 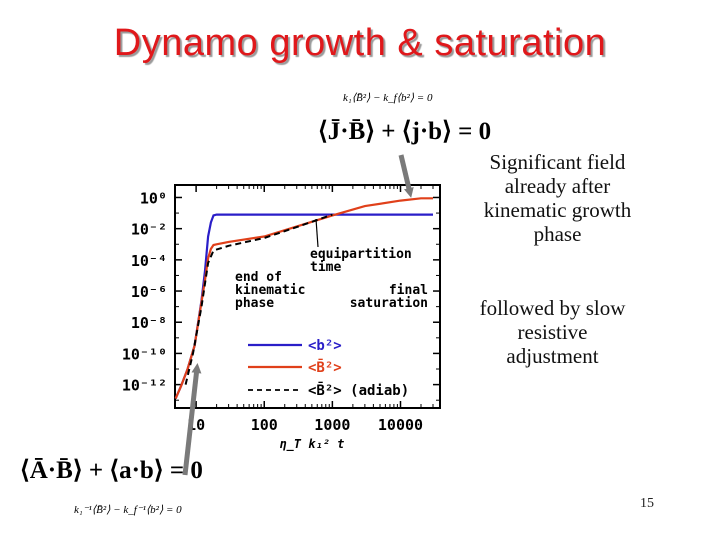 What do you see at coordinates (325, 346) in the screenshot?
I see `legend-small-scale-field-label: <b²>` at bounding box center [325, 346].